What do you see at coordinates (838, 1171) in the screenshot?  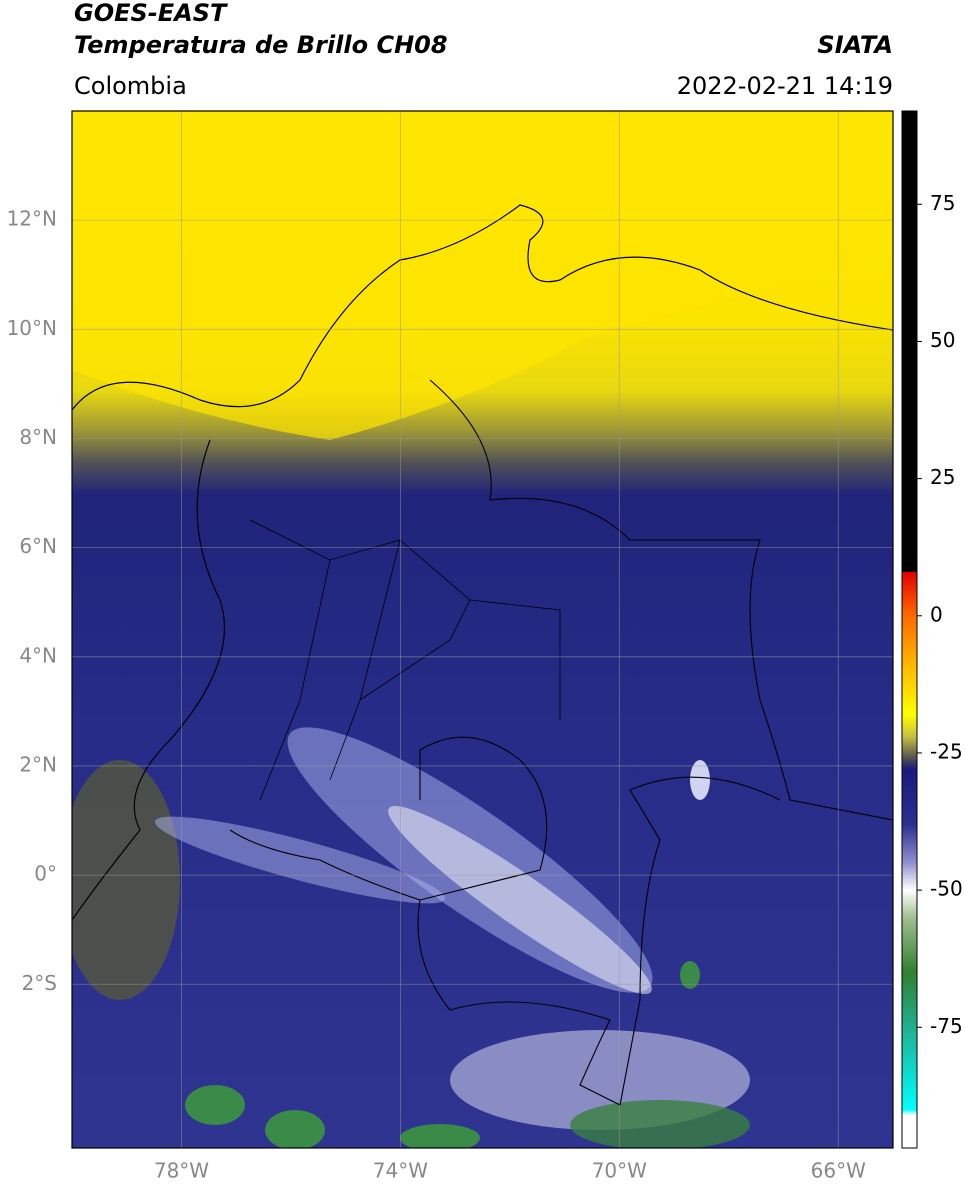 I see `lon-tick-label: 66°W` at bounding box center [838, 1171].